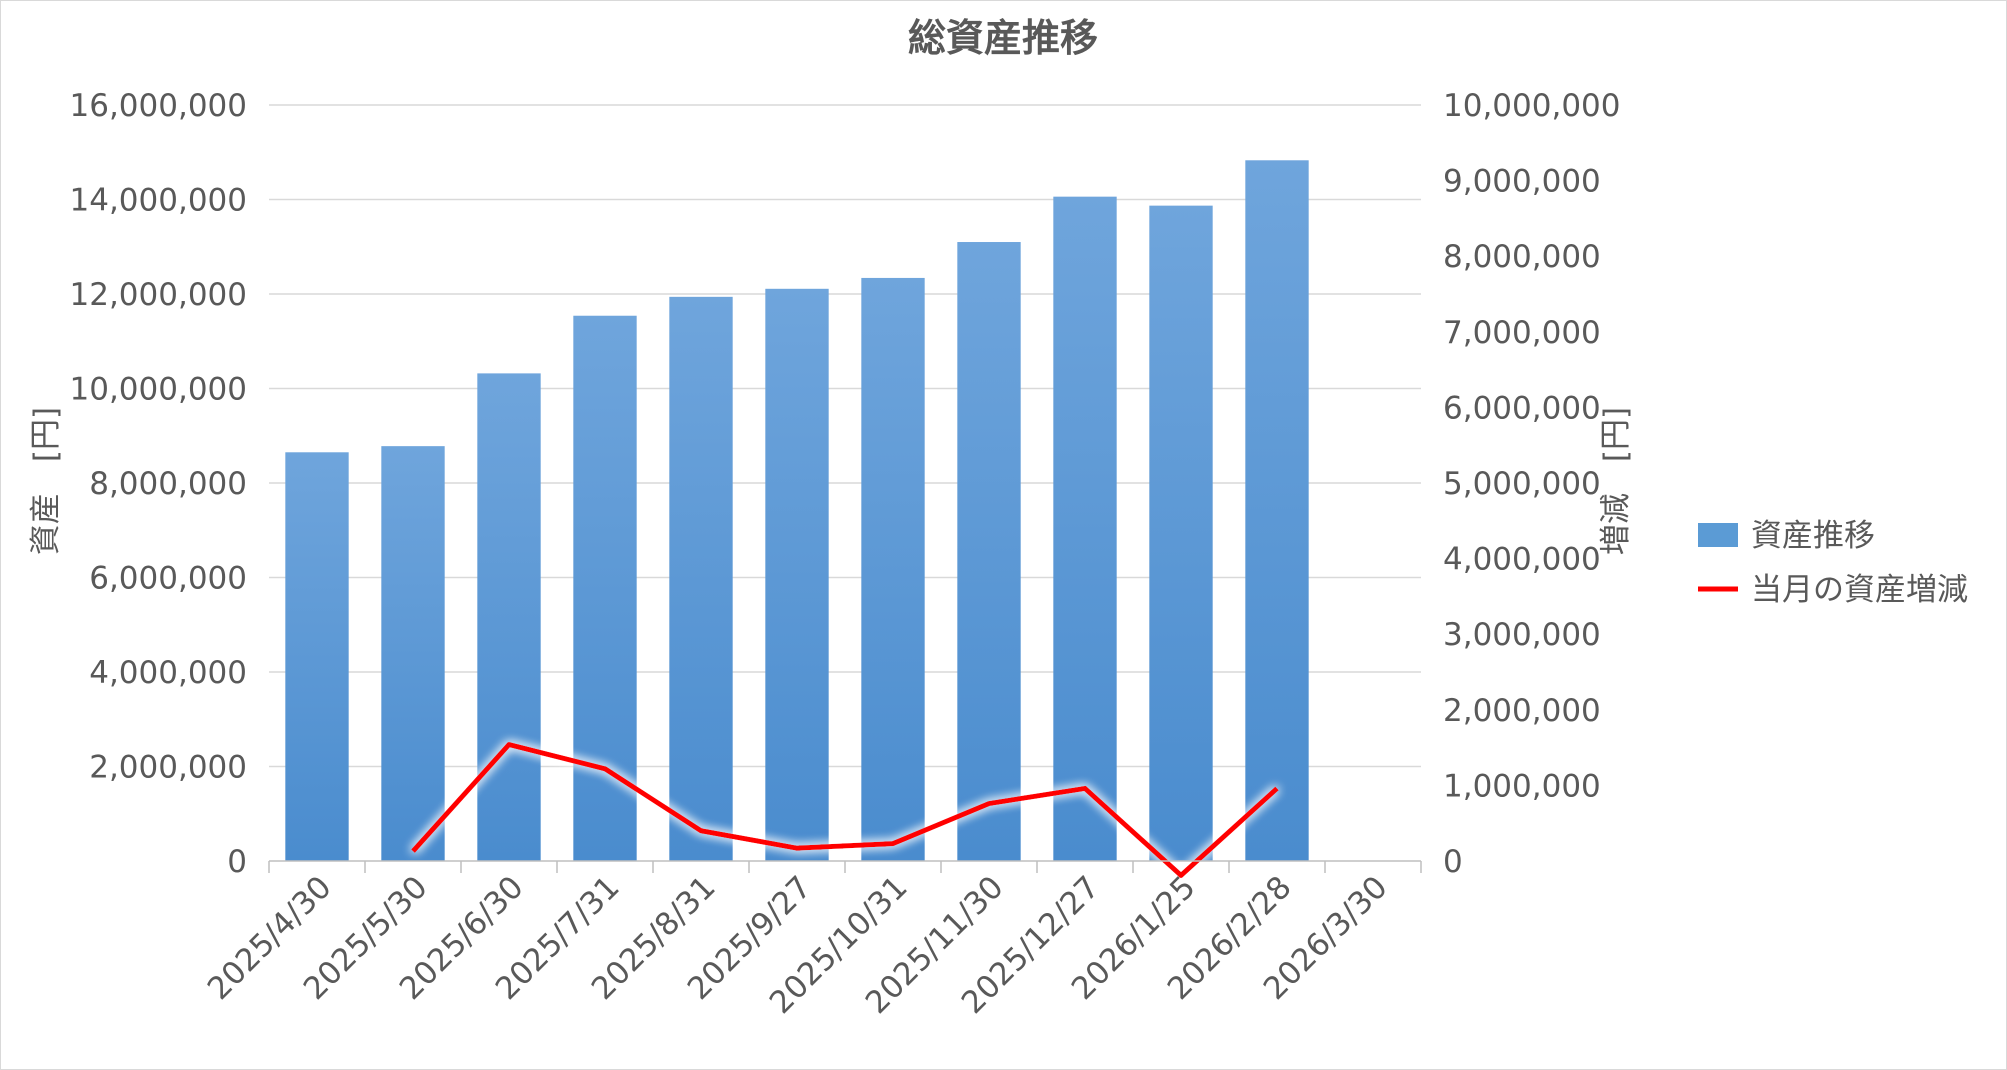 This screenshot has width=2007, height=1070. Describe the element at coordinates (159, 295) in the screenshot. I see `y-tick-label: 12,000,000` at that location.